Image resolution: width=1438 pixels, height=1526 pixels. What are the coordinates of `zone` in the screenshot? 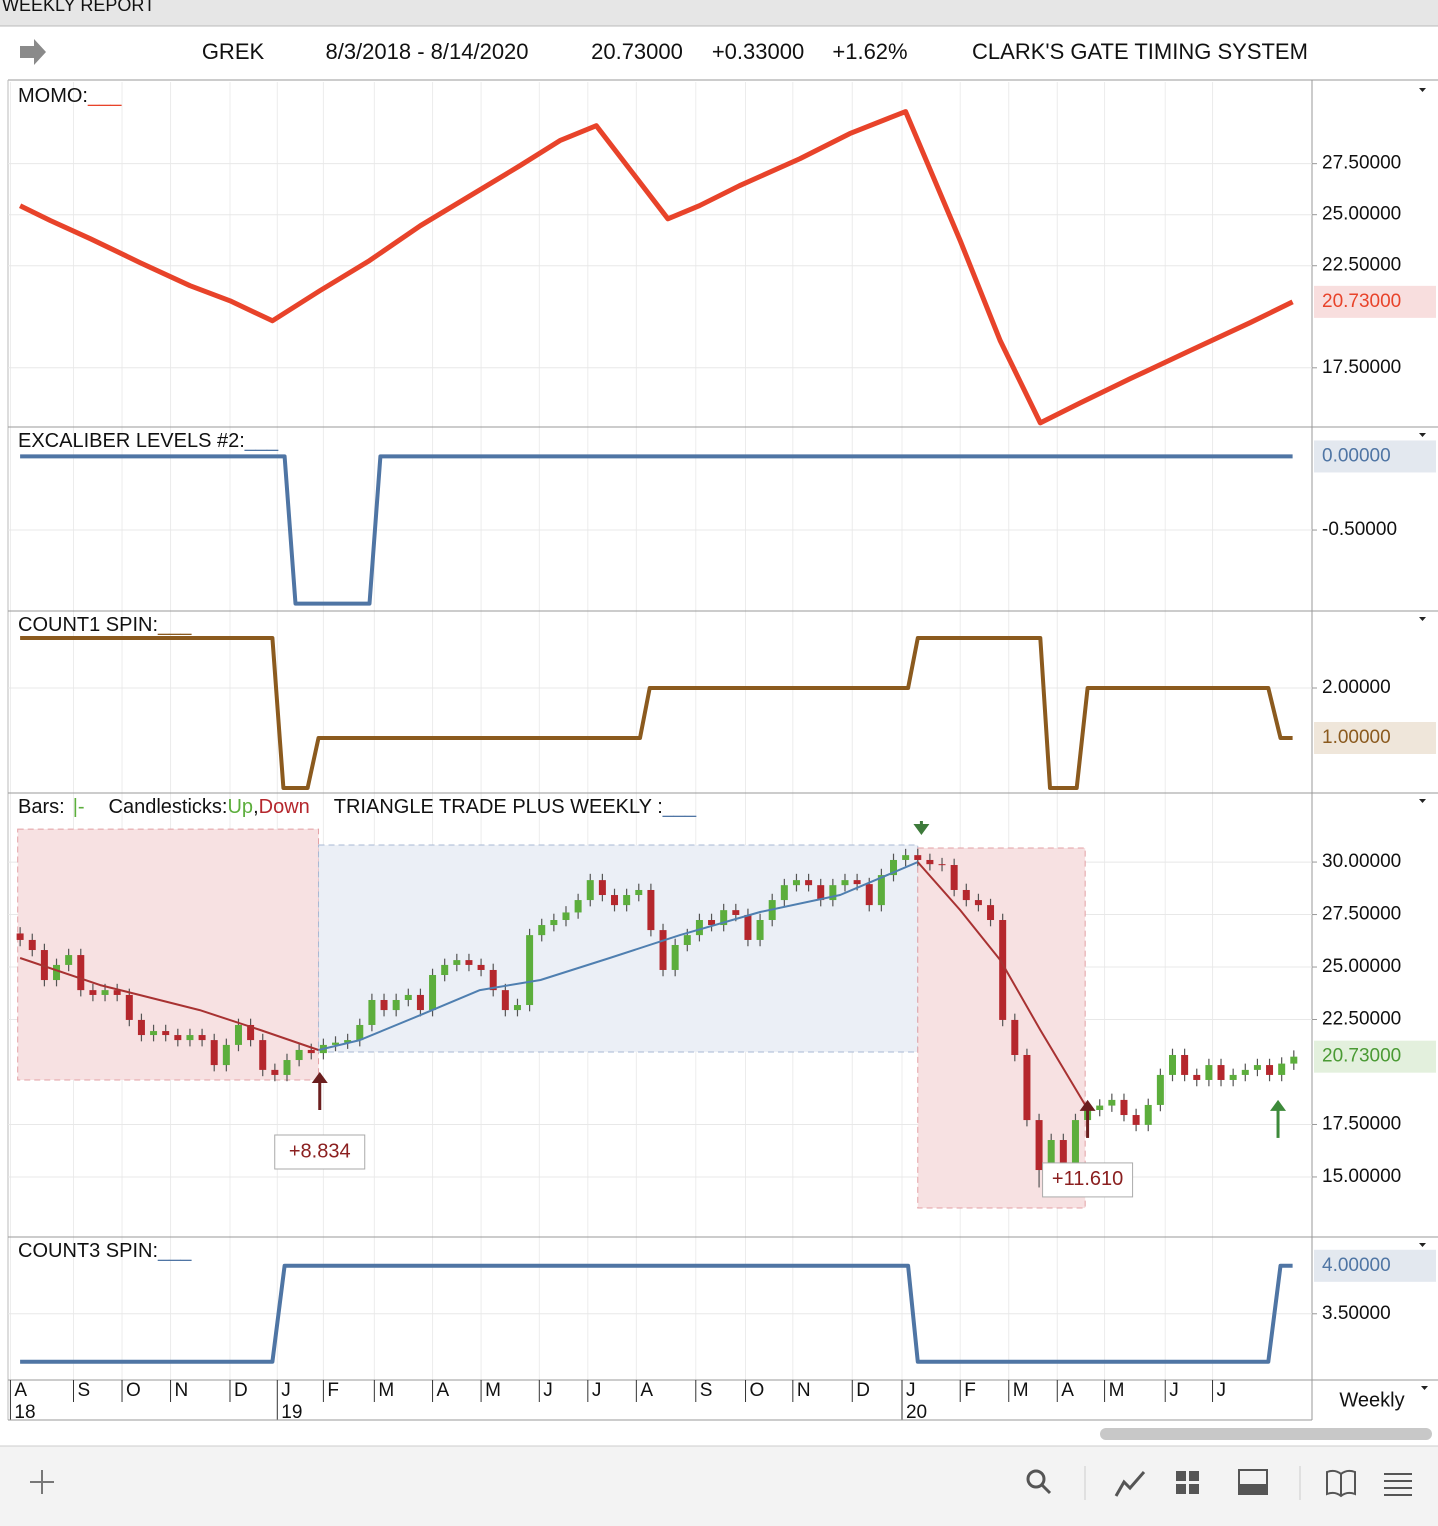 It's located at (618, 948).